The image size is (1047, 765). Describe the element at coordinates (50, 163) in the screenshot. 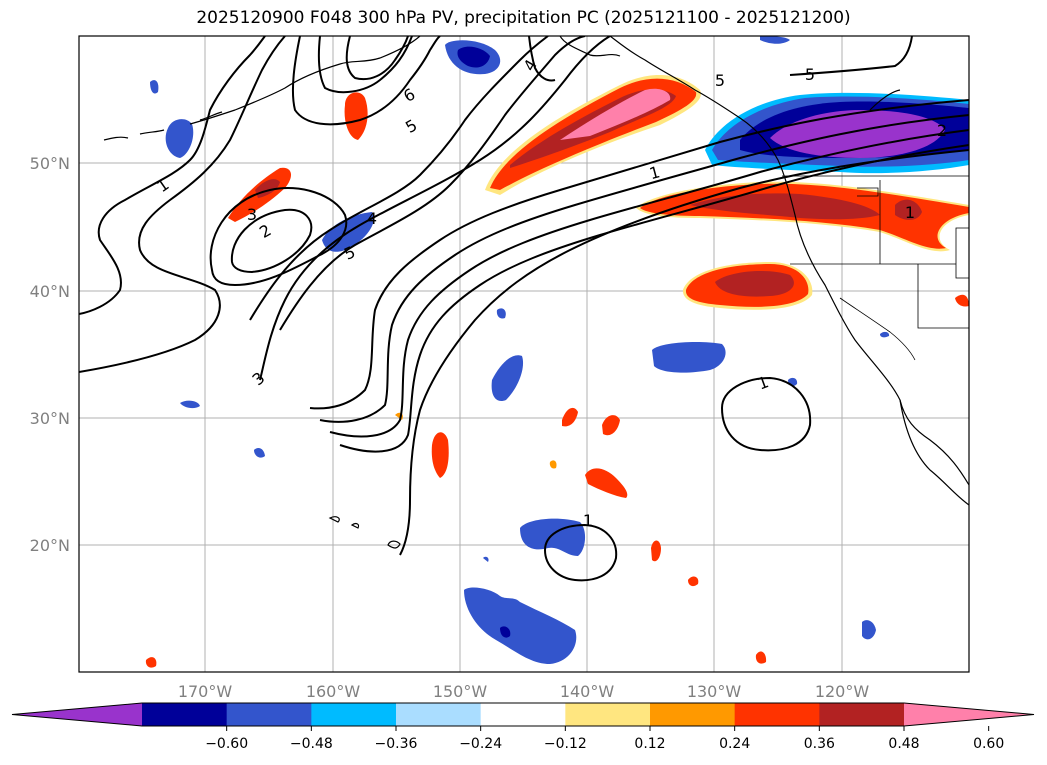

I see `lat-label: 50°N` at that location.